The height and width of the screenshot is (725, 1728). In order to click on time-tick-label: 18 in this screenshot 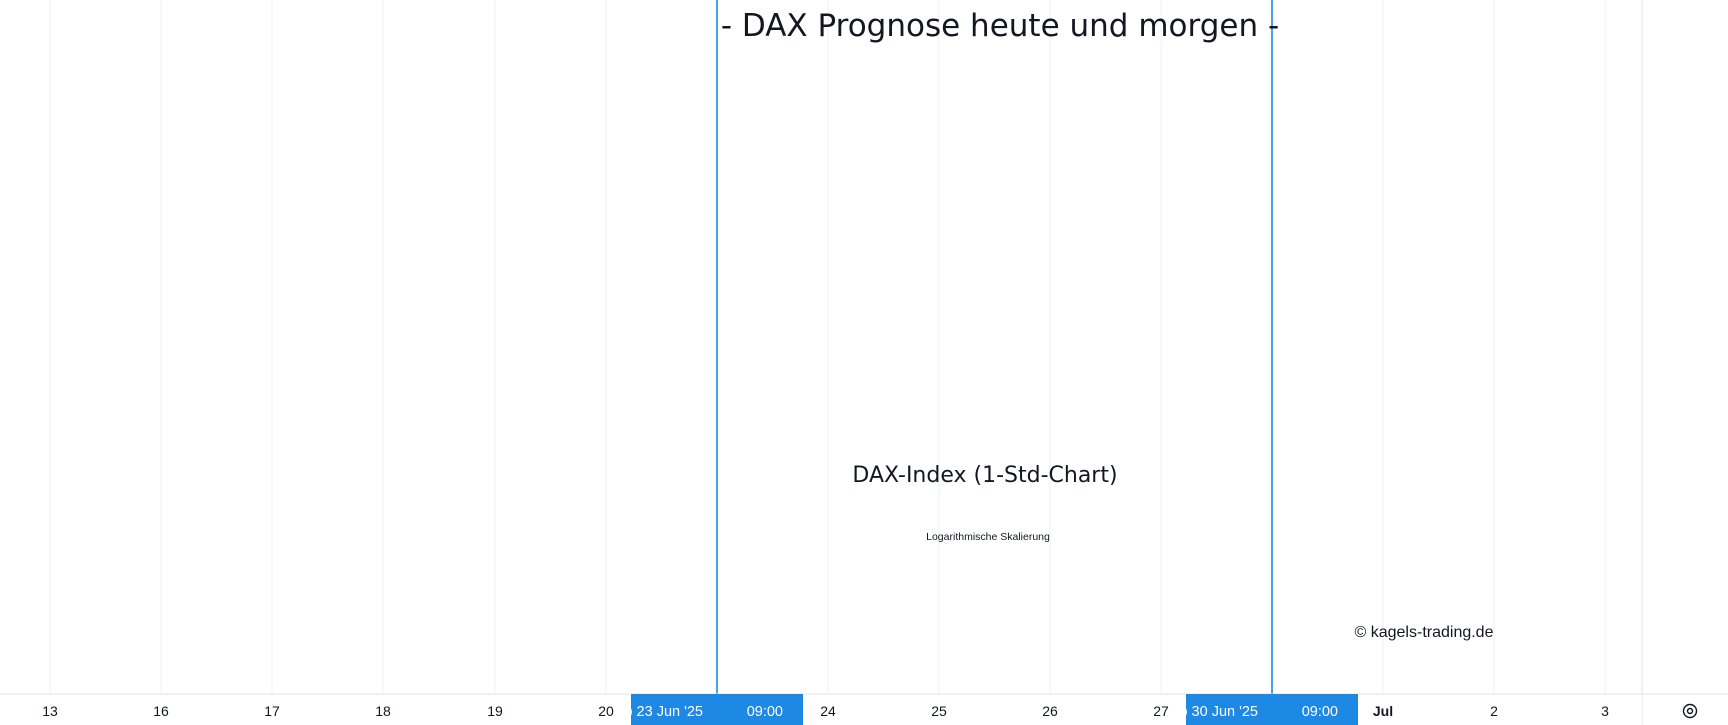, I will do `click(383, 711)`.